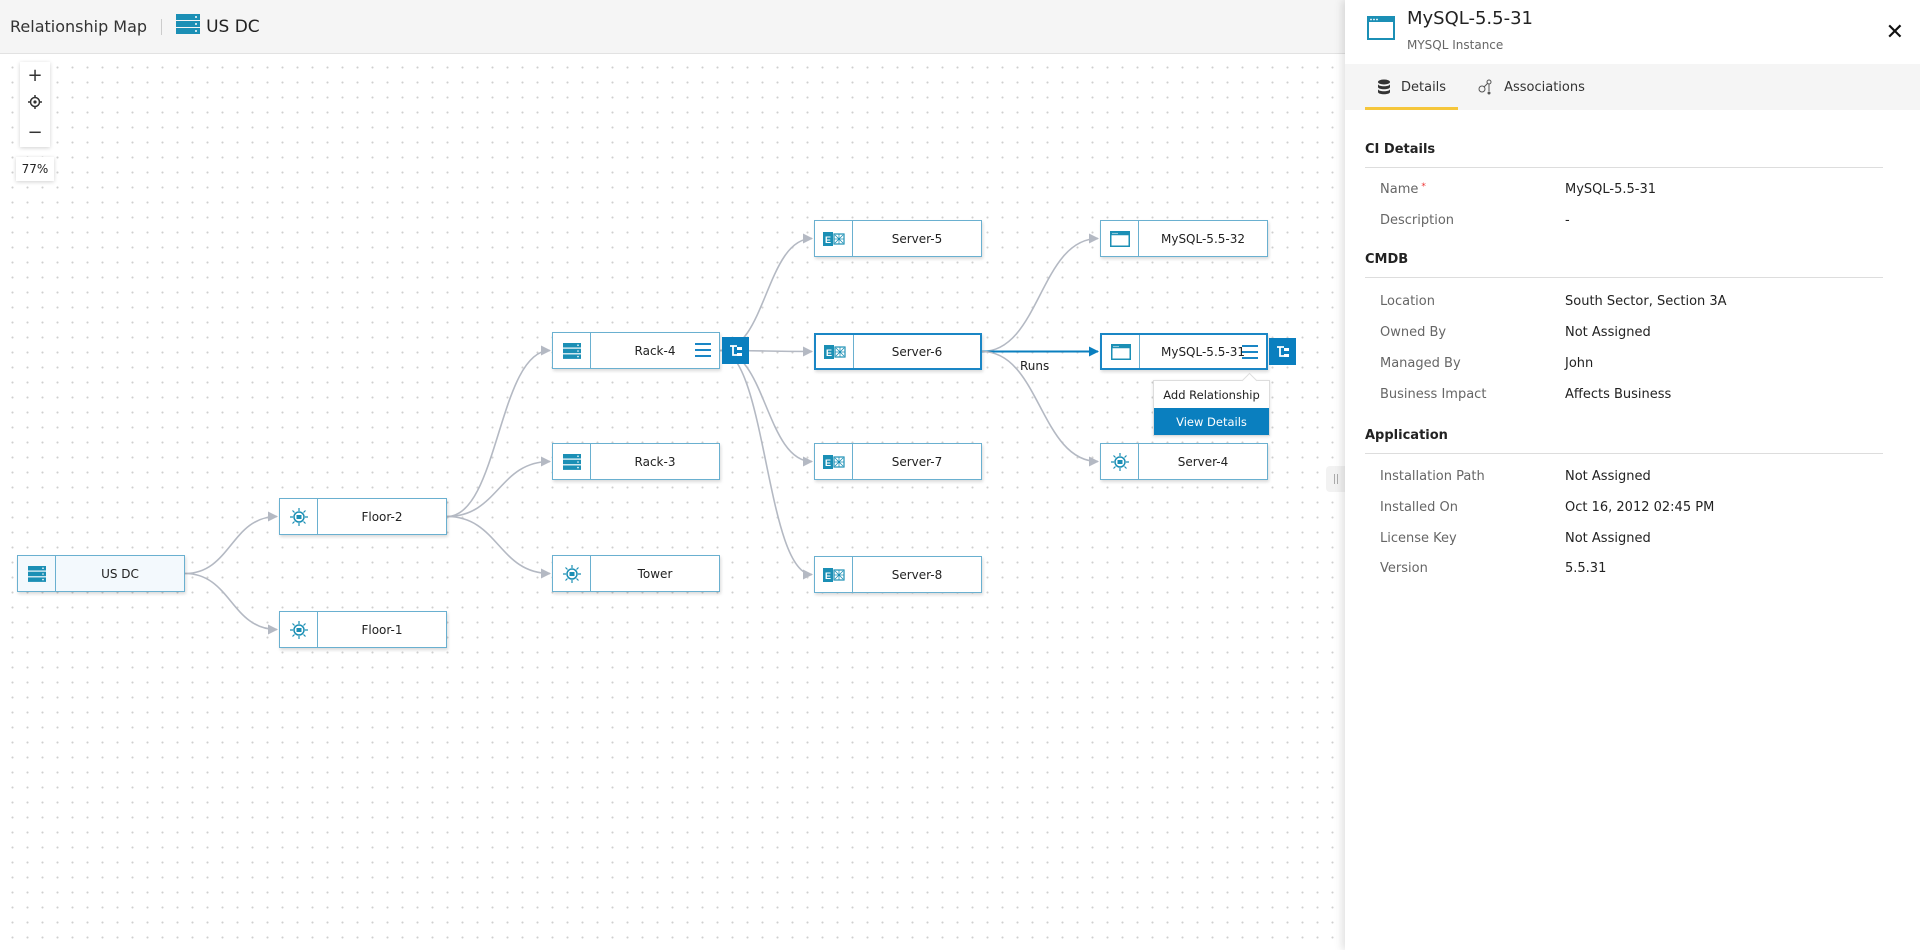 The height and width of the screenshot is (950, 1920). I want to click on divider, so click(162, 26).